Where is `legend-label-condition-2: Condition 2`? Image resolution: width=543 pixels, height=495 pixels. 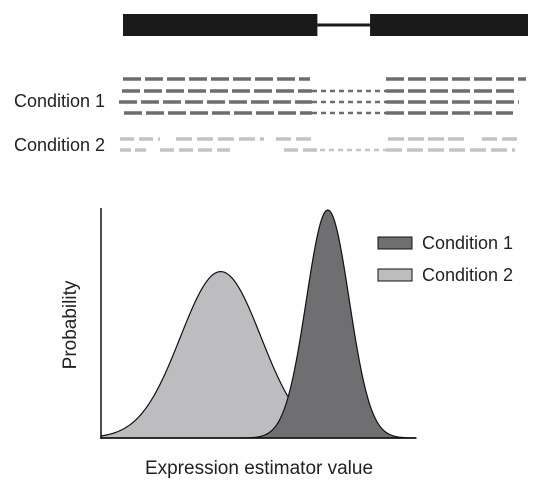
legend-label-condition-2: Condition 2 is located at coordinates (467, 275).